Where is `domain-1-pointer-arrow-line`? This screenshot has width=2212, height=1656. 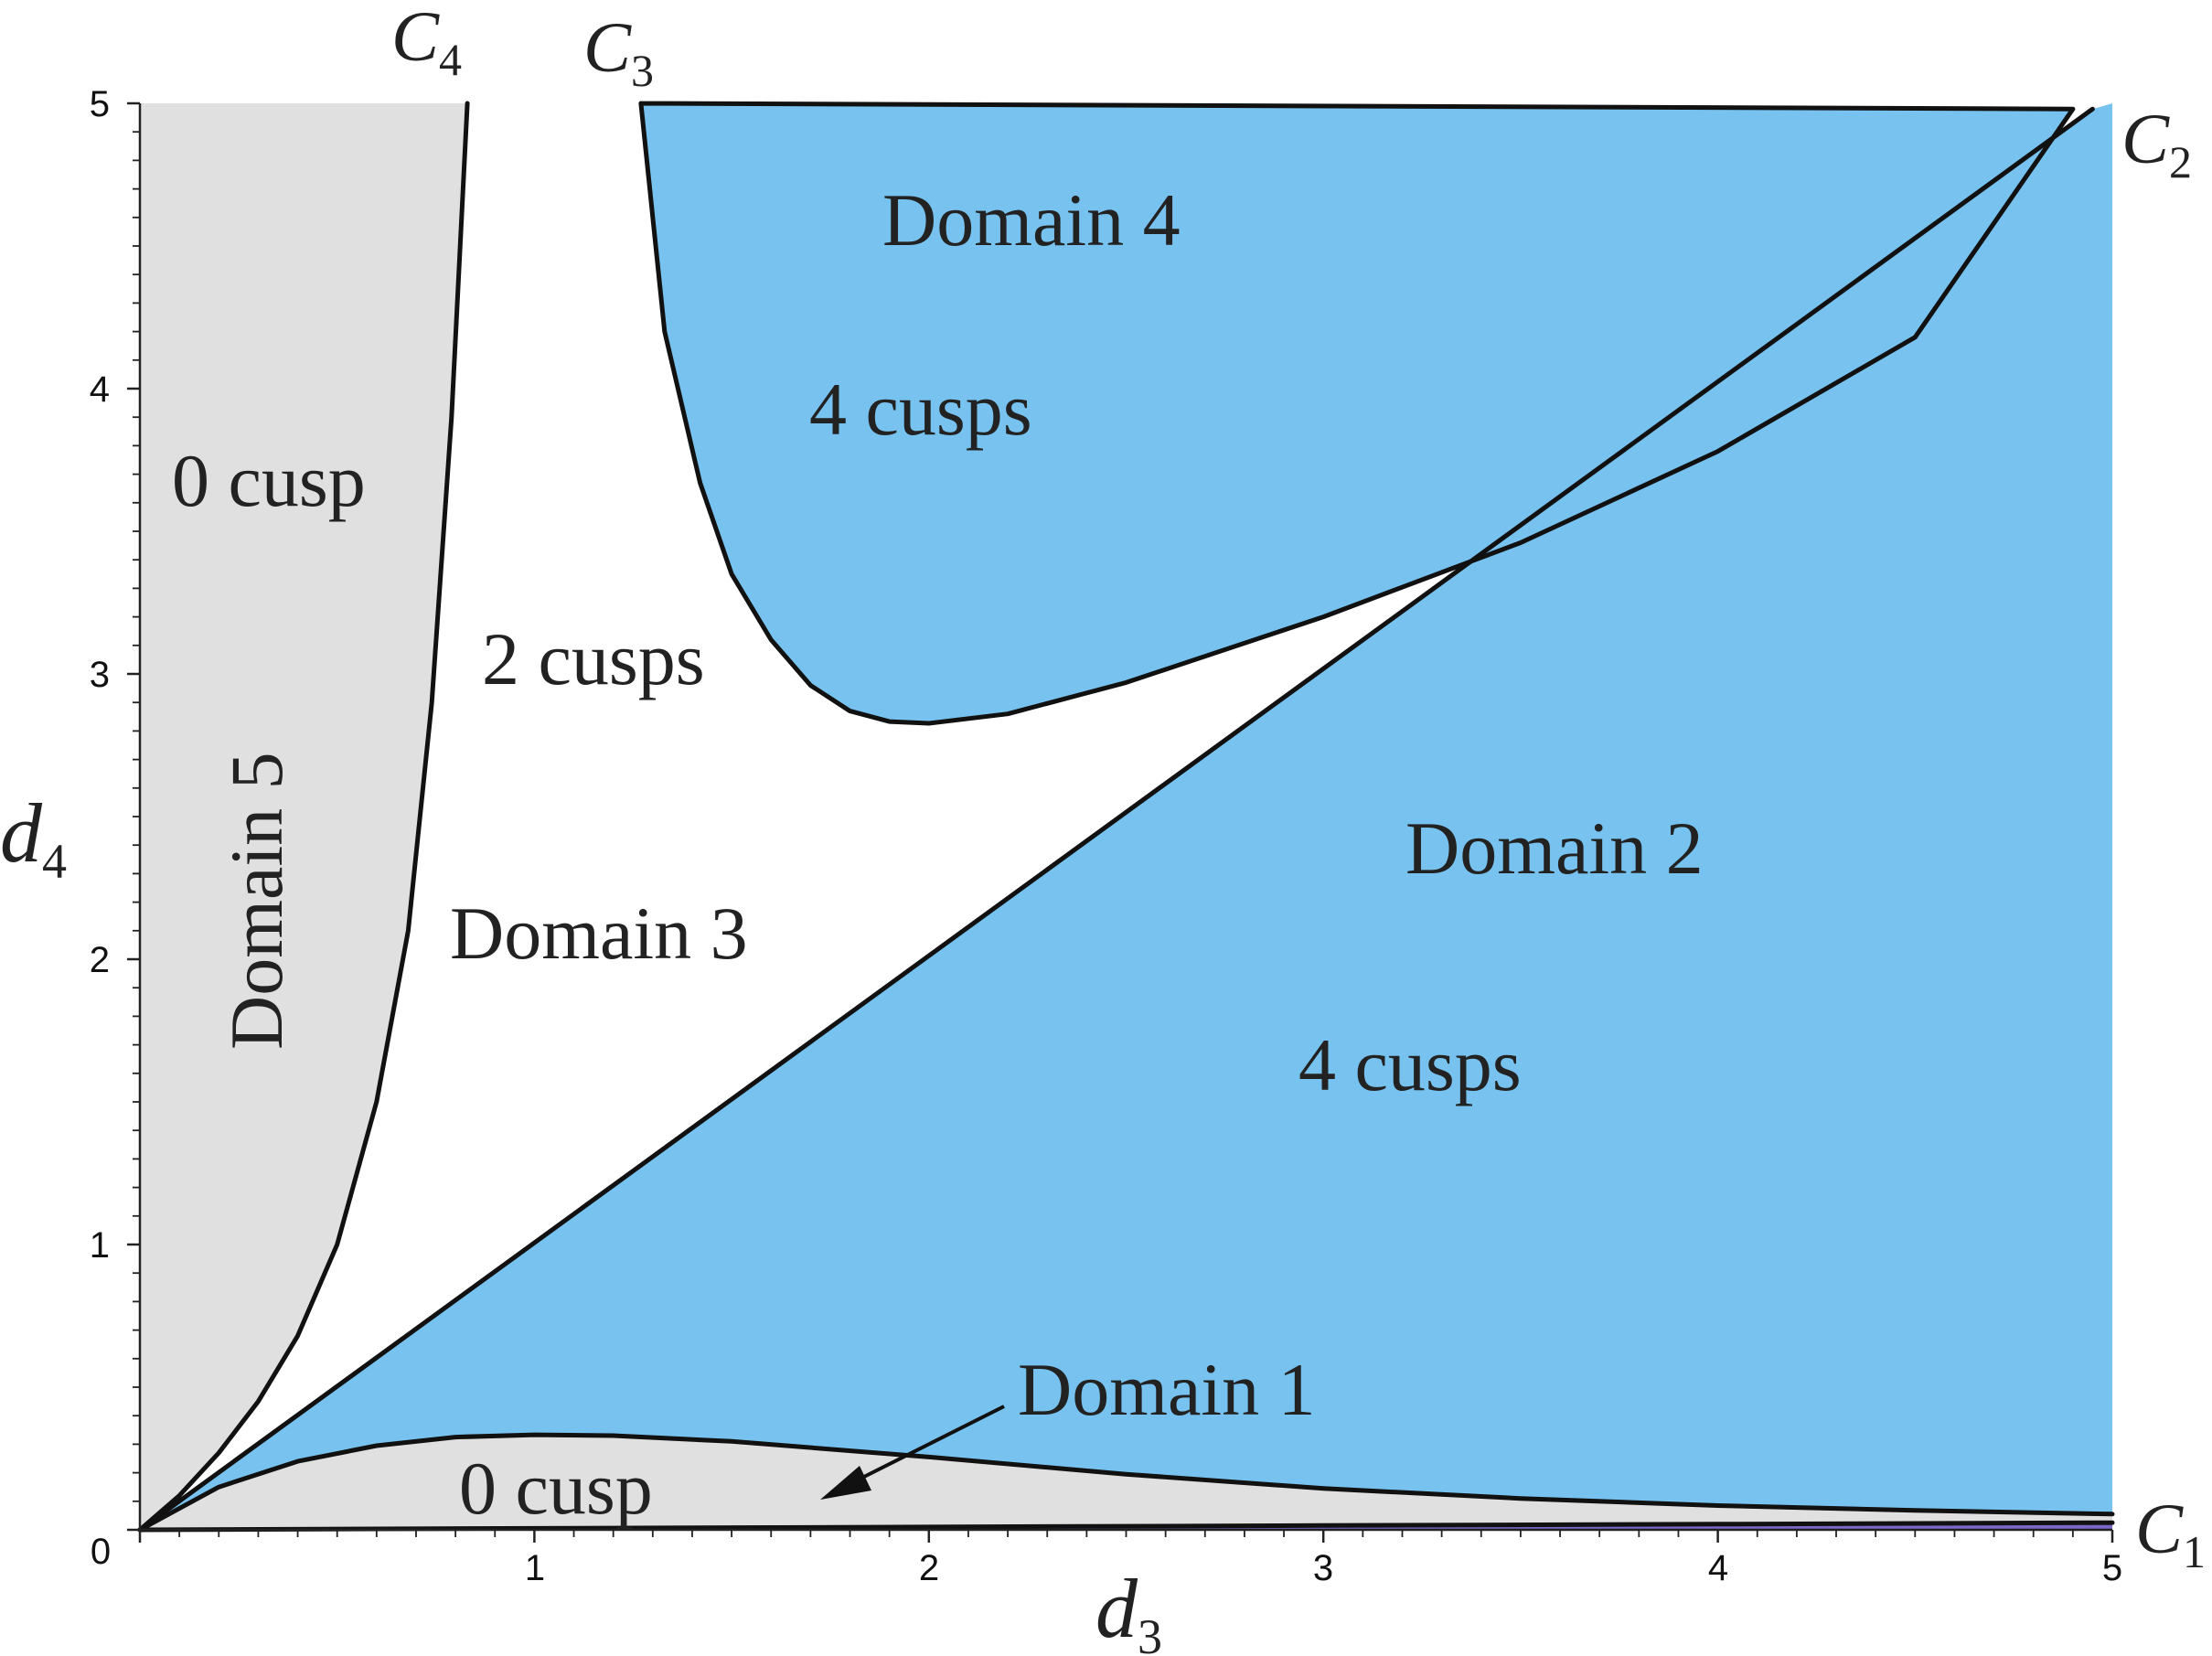 domain-1-pointer-arrow-line is located at coordinates (925, 1446).